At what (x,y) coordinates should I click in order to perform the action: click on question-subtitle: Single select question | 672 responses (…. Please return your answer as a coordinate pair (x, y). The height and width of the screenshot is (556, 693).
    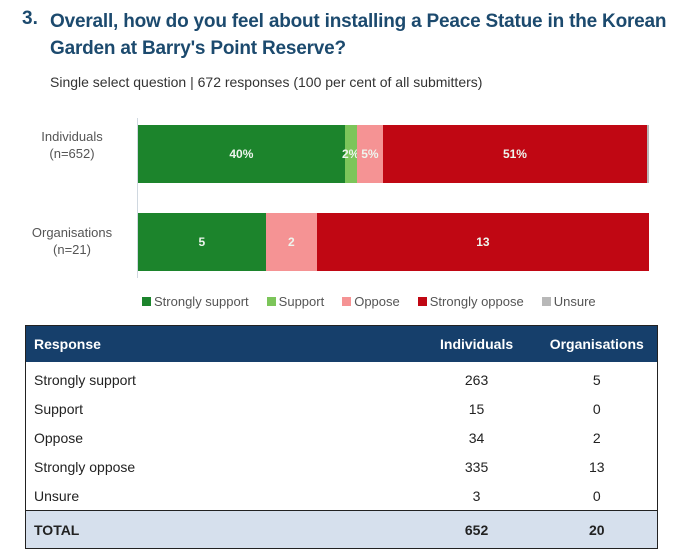
    Looking at the image, I should click on (266, 82).